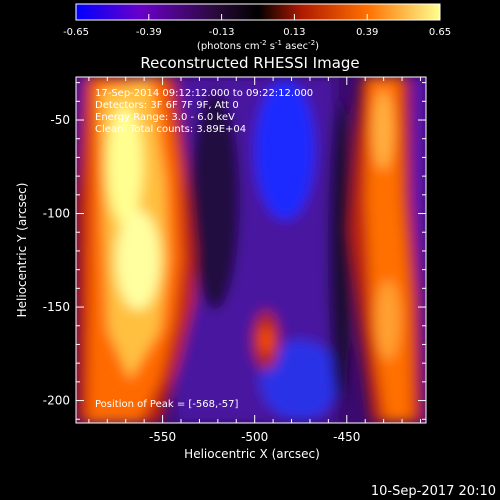  I want to click on x-tick-label: -550, so click(162, 437).